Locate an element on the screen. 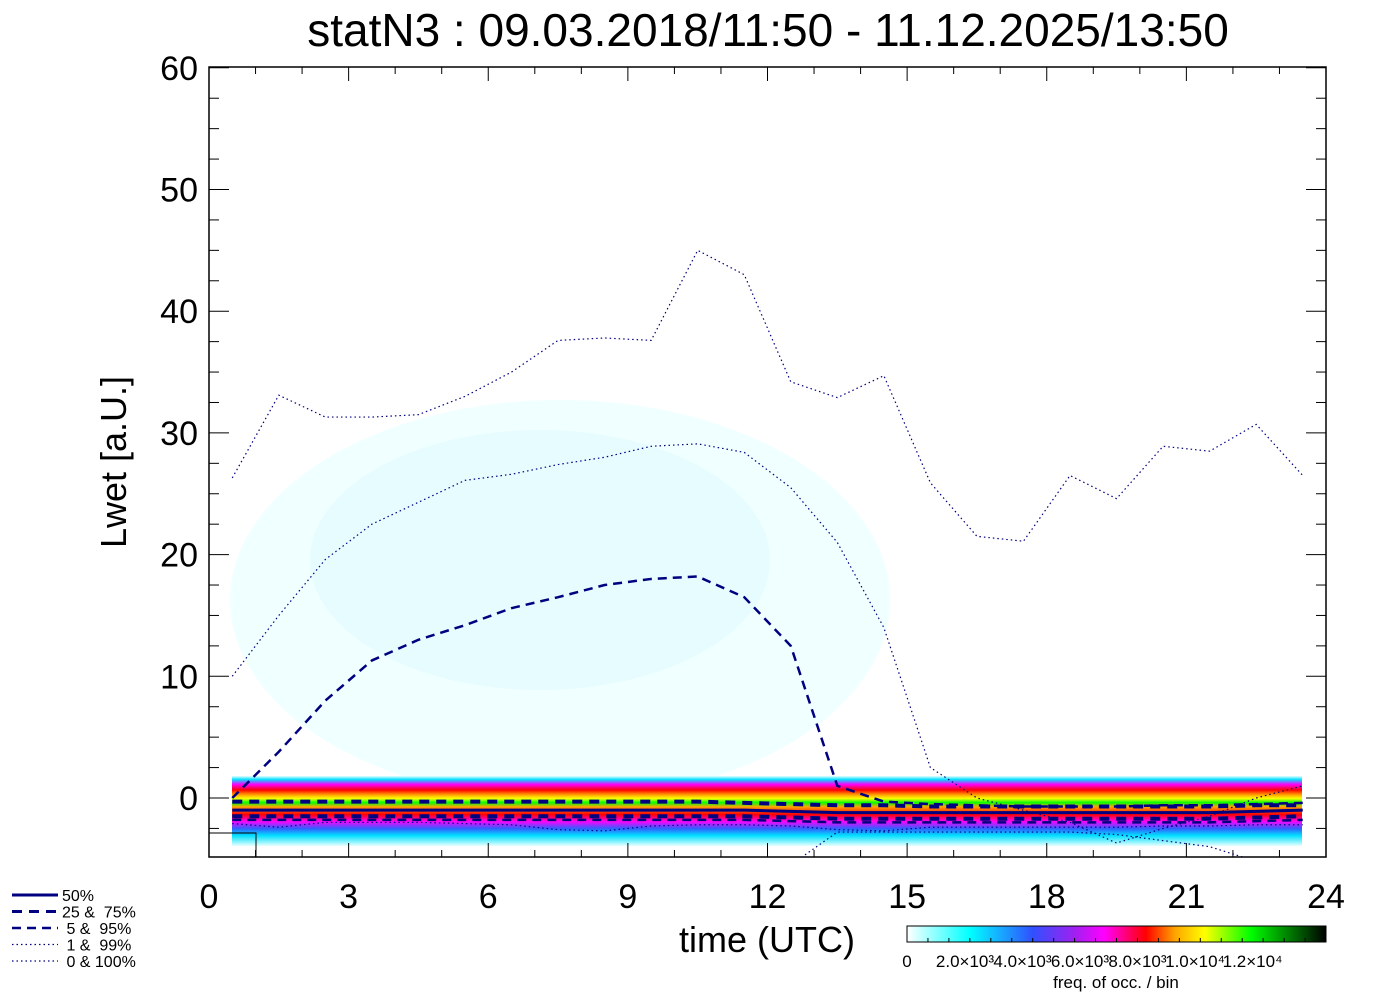 The image size is (1388, 992). series-line-25pct is located at coordinates (767, 817).